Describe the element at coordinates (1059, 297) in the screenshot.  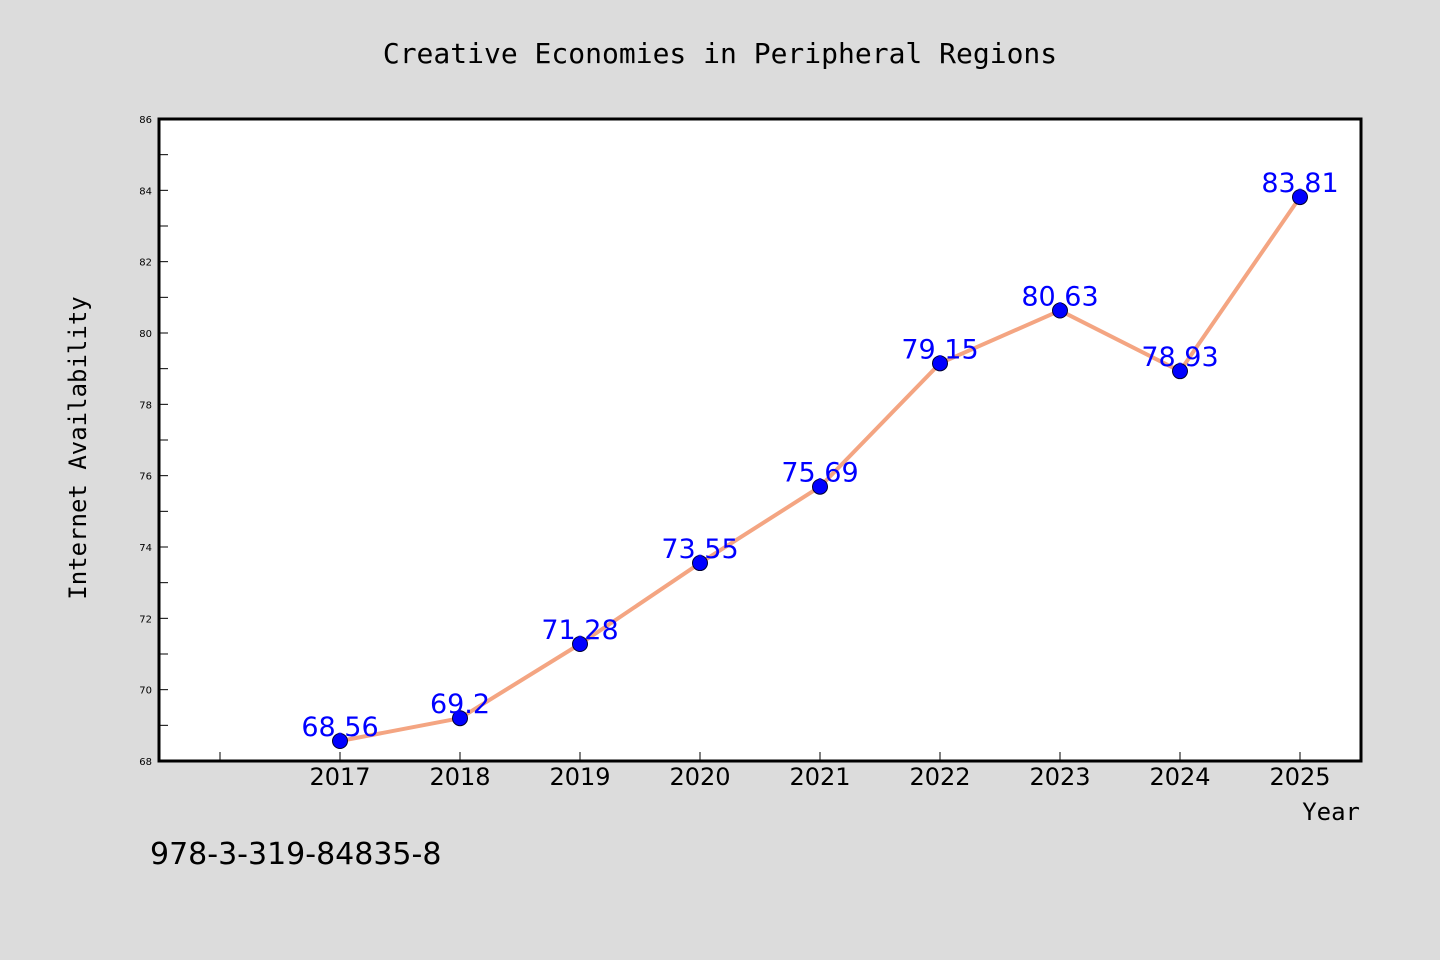
I see `data-label: 80.63` at that location.